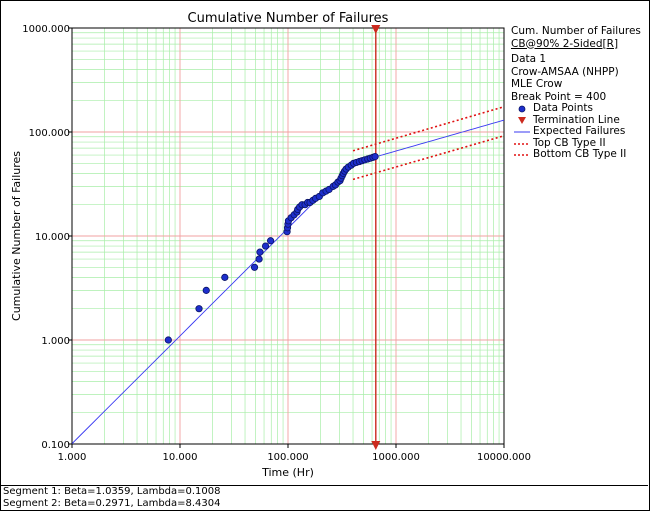 The height and width of the screenshot is (511, 650). Describe the element at coordinates (72, 457) in the screenshot. I see `x-tick-label: 1.000` at that location.